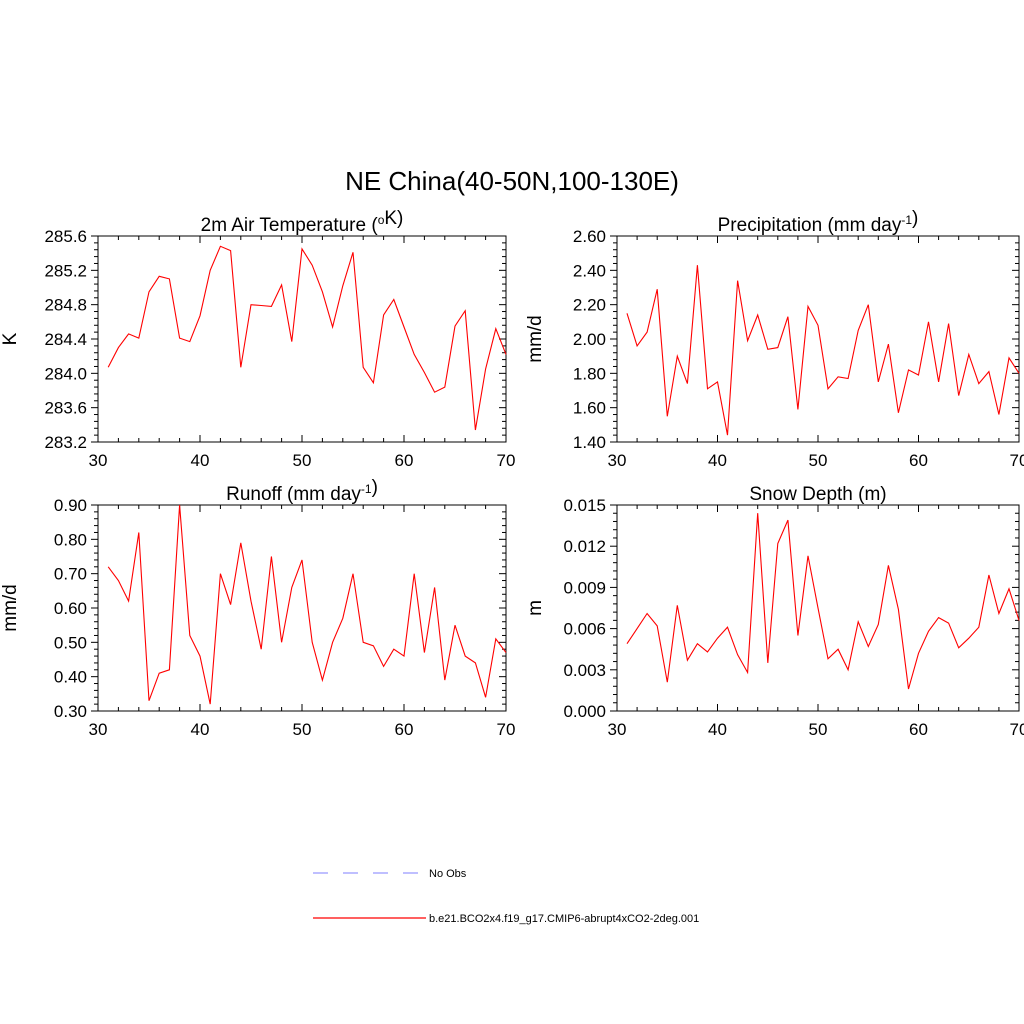 This screenshot has width=1024, height=1024. I want to click on y-tick-label: 1.80, so click(589, 373).